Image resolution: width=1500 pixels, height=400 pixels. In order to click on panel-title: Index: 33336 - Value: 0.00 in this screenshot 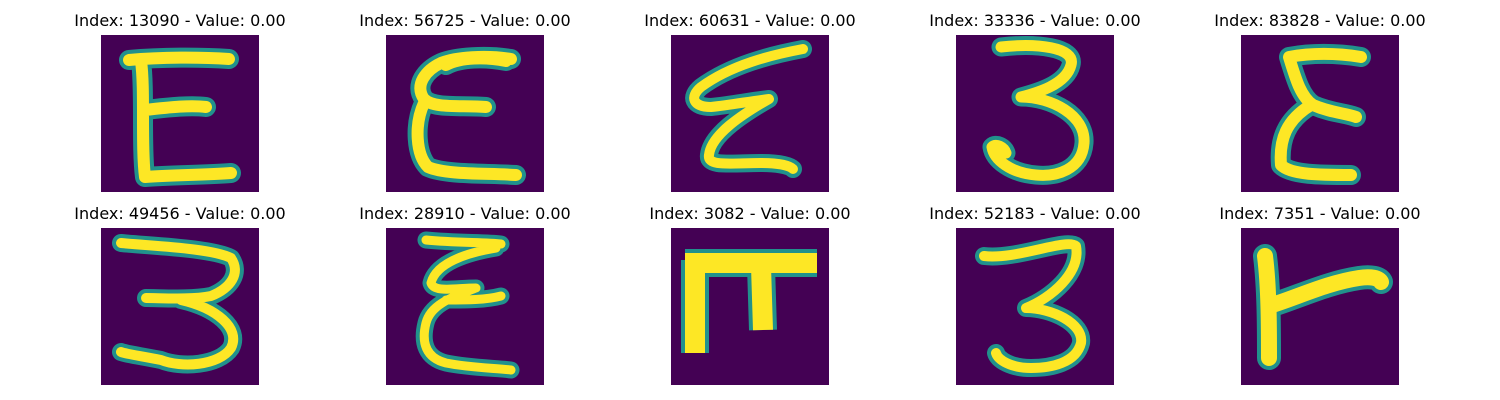, I will do `click(1035, 20)`.